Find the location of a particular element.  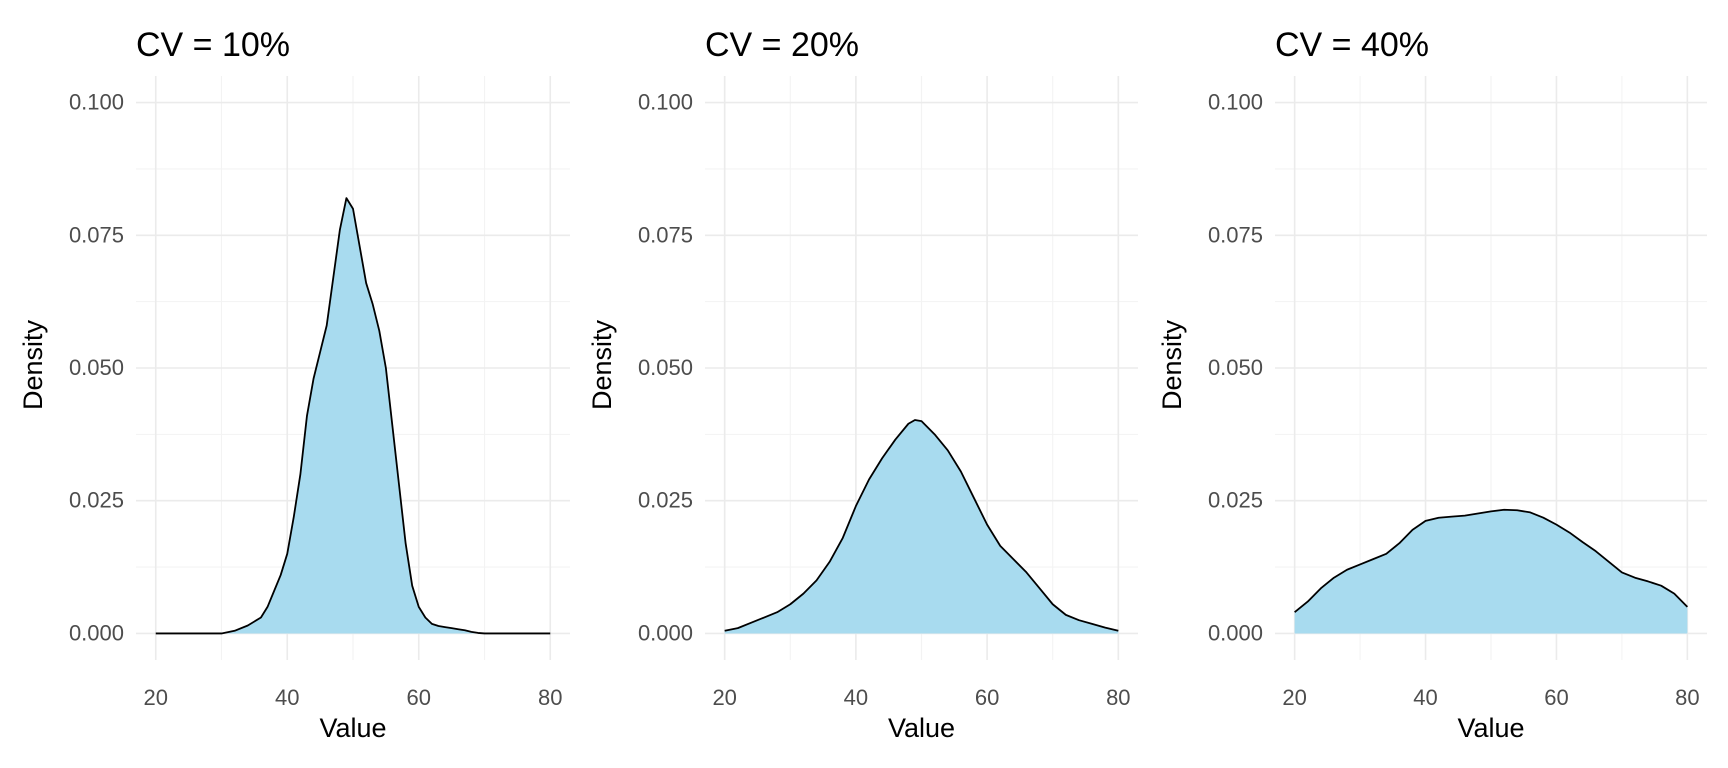

panel-title: CV = 40% is located at coordinates (1352, 45).